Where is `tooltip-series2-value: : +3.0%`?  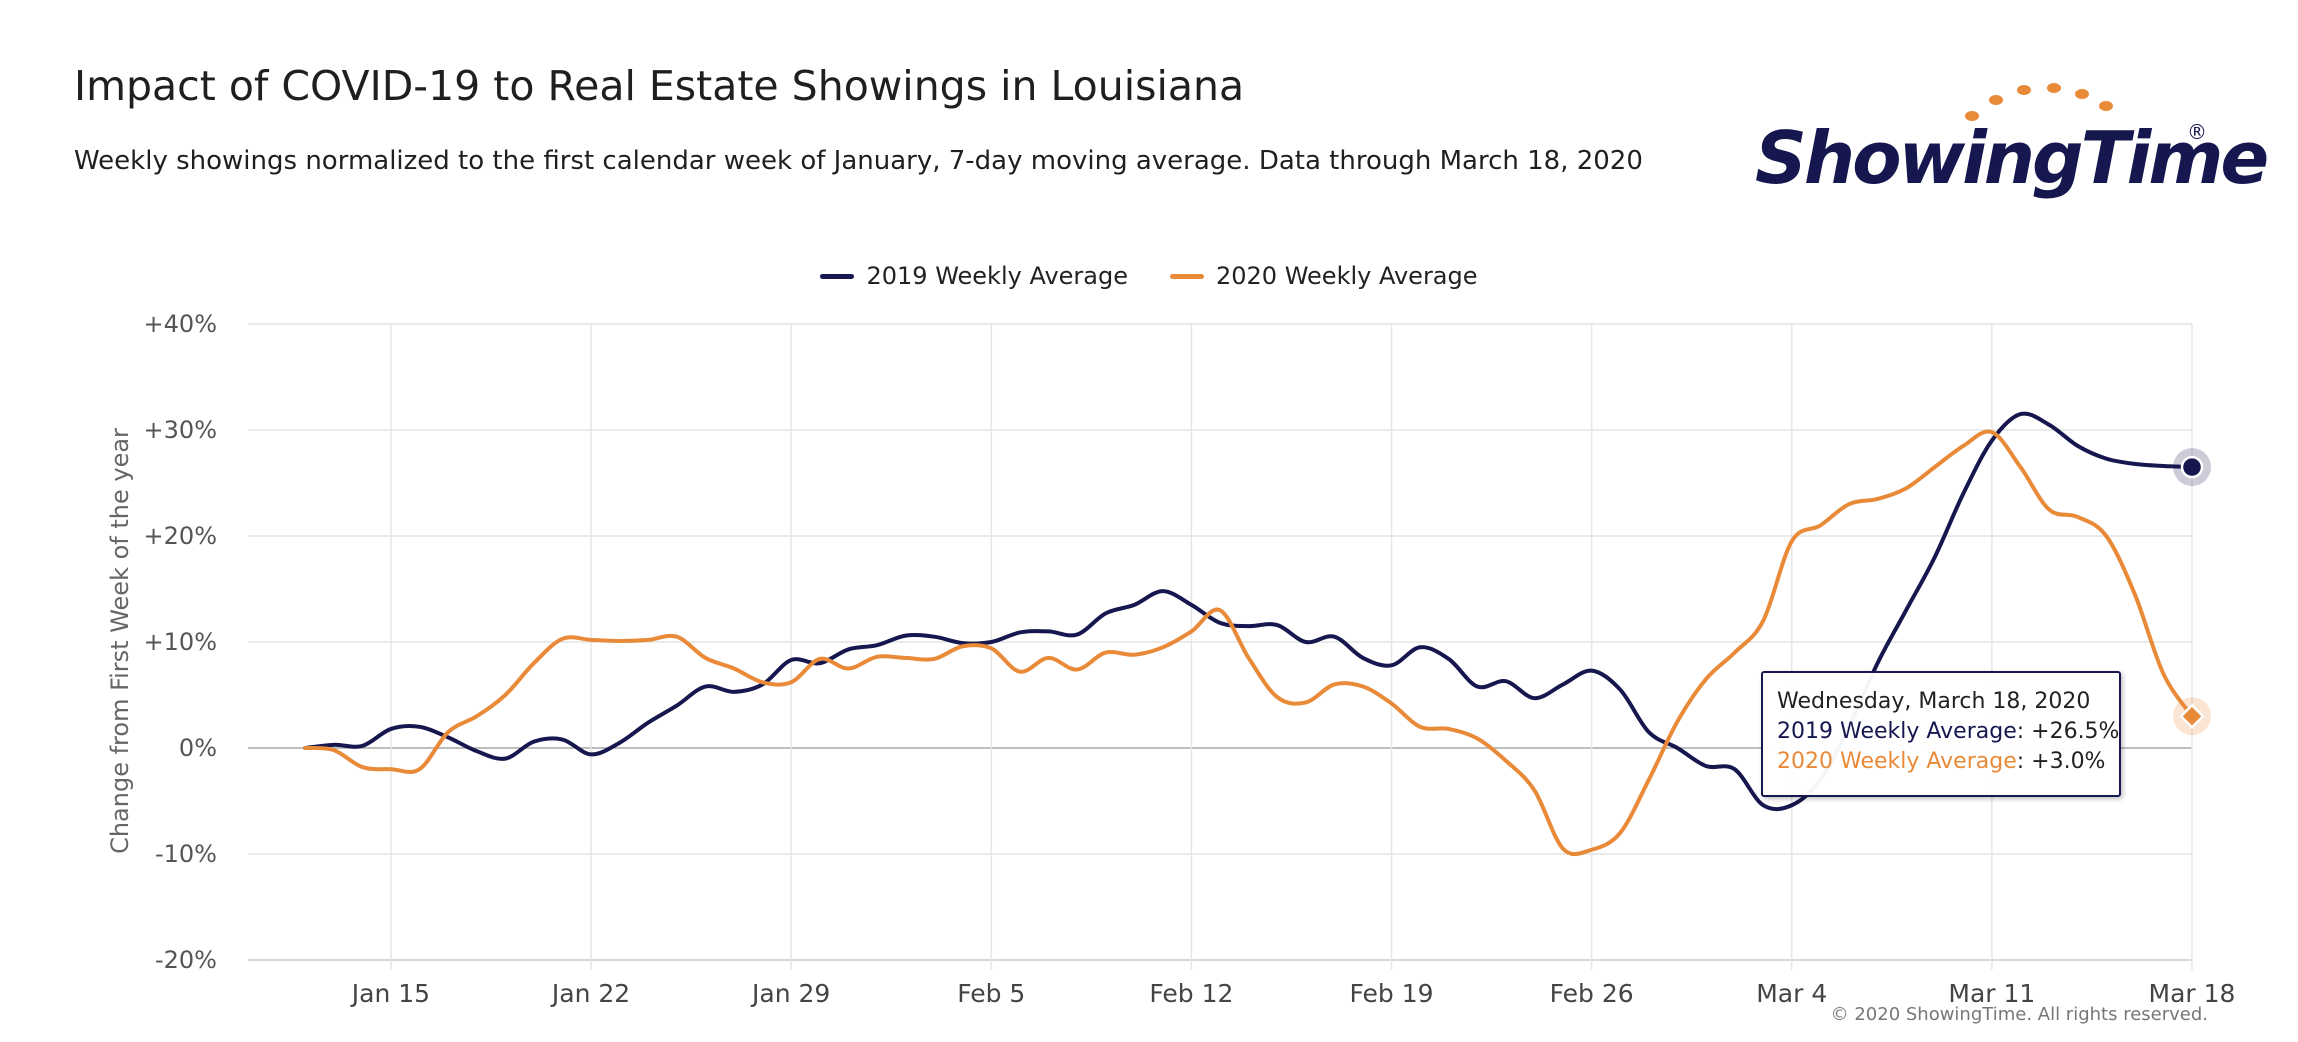
tooltip-series2-value: : +3.0% is located at coordinates (2061, 761).